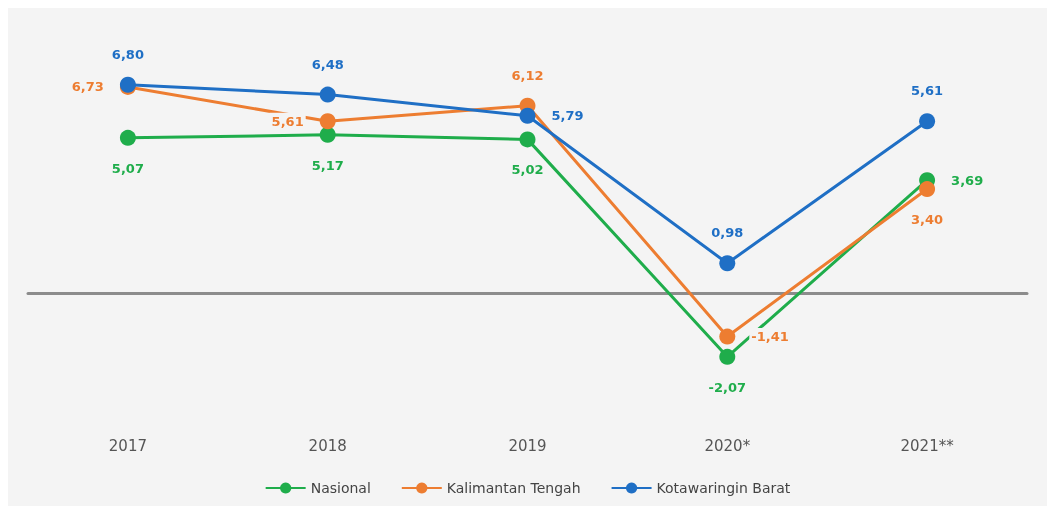 This screenshot has width=1055, height=514. I want to click on x-tick-label: 2017, so click(127, 445).